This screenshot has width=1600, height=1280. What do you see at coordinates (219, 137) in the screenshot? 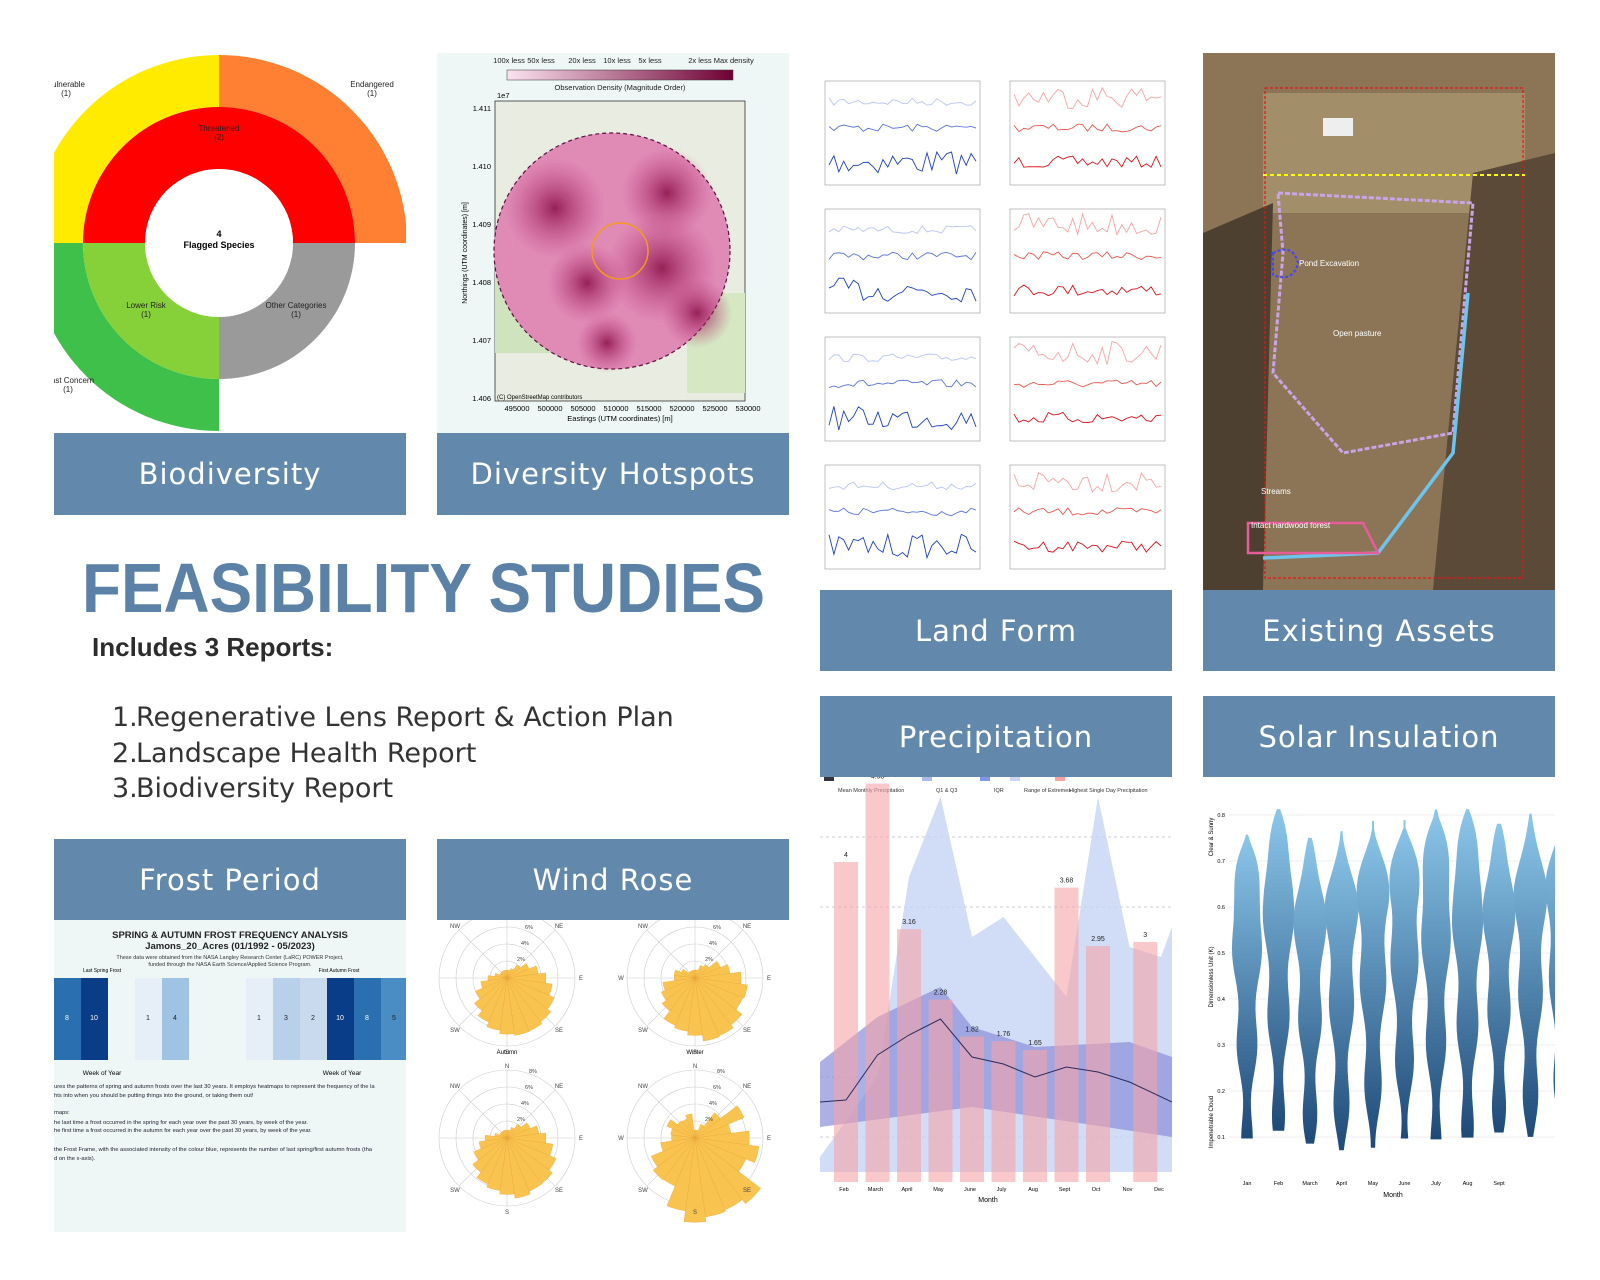
I see `segment-count: (2)` at bounding box center [219, 137].